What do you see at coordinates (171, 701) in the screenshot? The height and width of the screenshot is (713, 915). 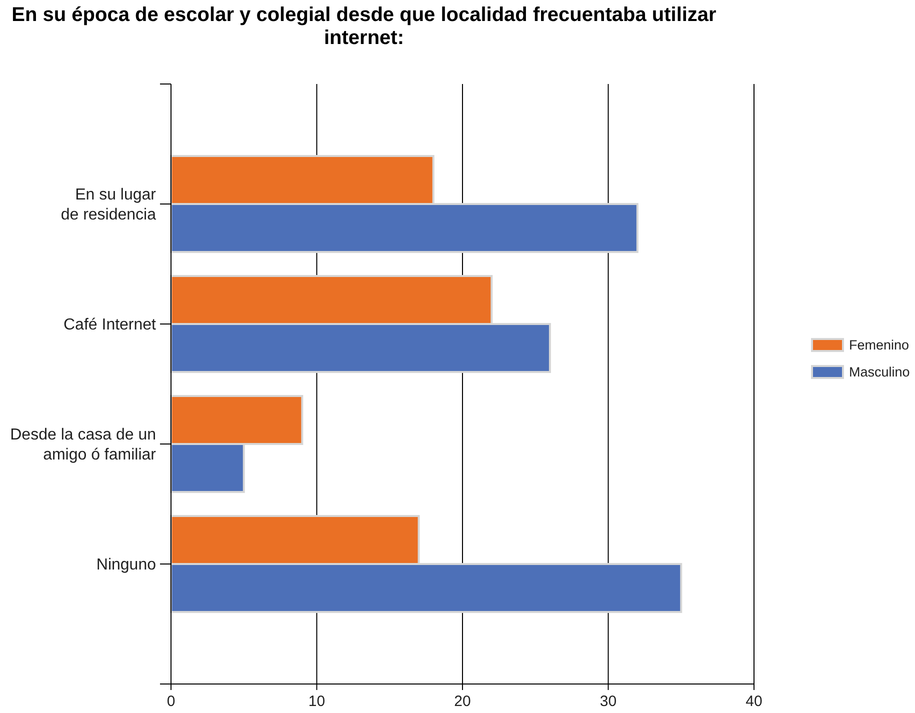 I see `x-tick-label: 0` at bounding box center [171, 701].